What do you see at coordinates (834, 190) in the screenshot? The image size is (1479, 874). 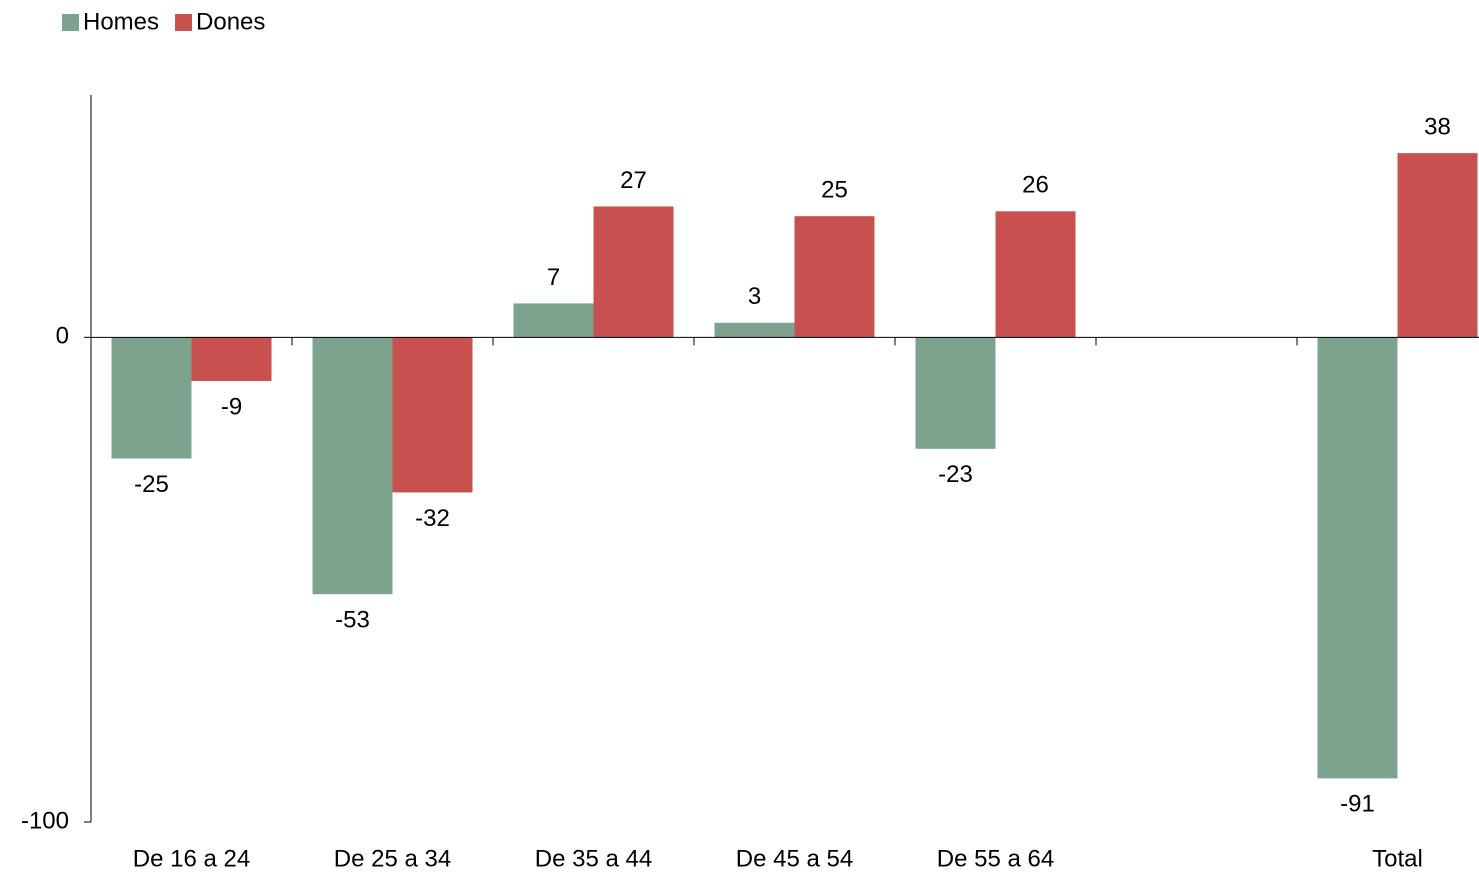 I see `data-label: 25` at bounding box center [834, 190].